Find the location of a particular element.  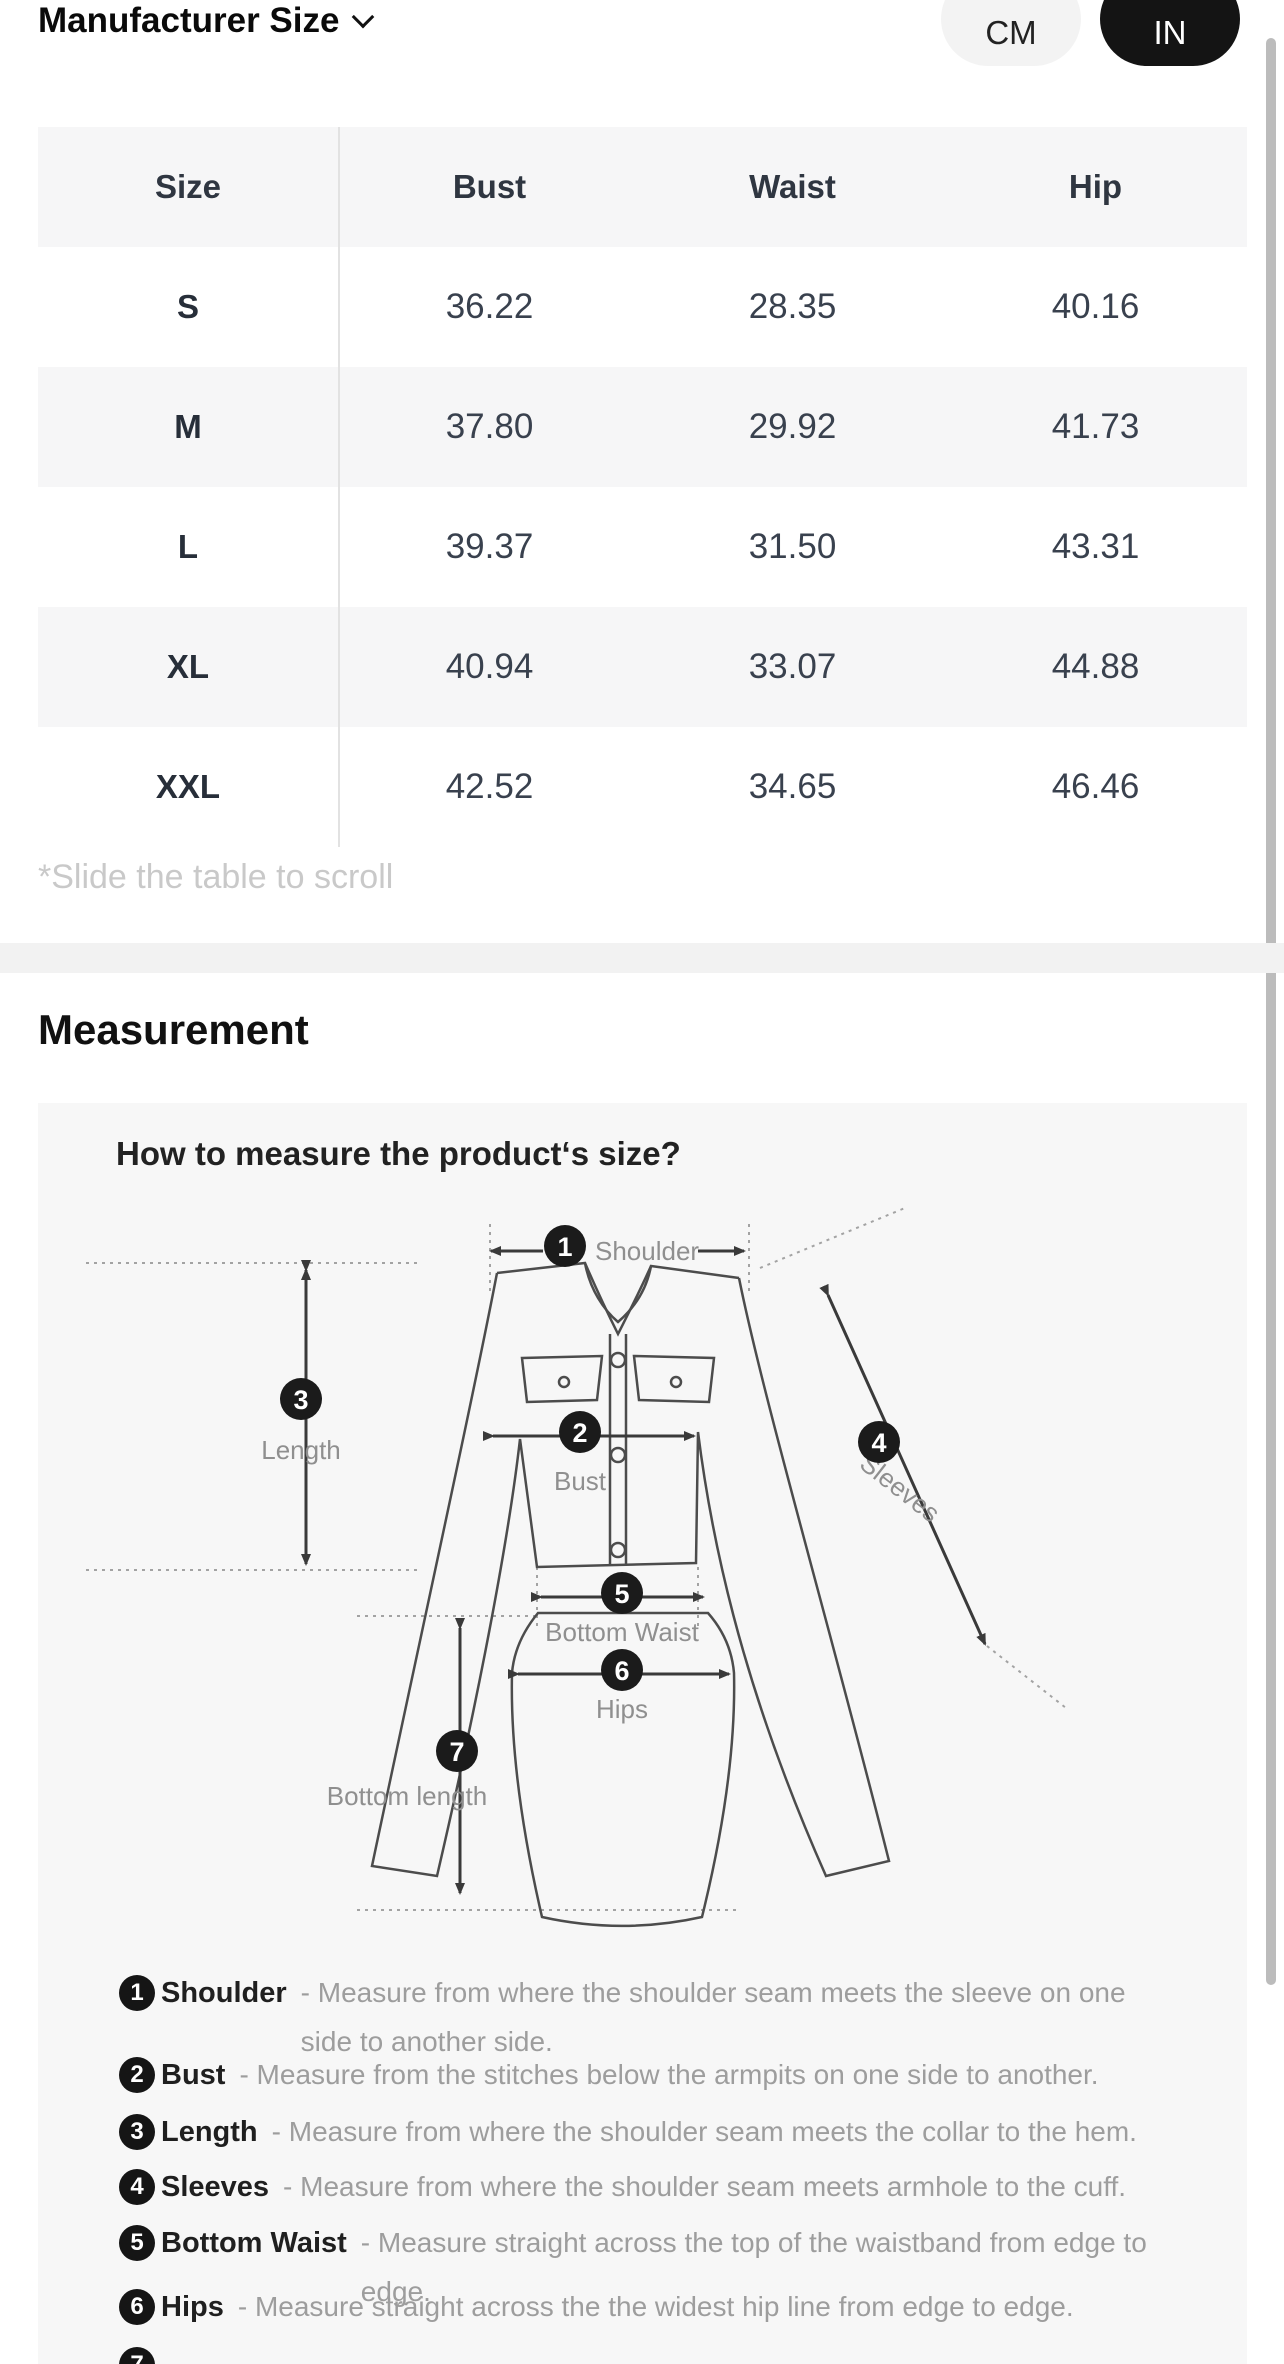

svg-text: 4 is located at coordinates (878, 1443).